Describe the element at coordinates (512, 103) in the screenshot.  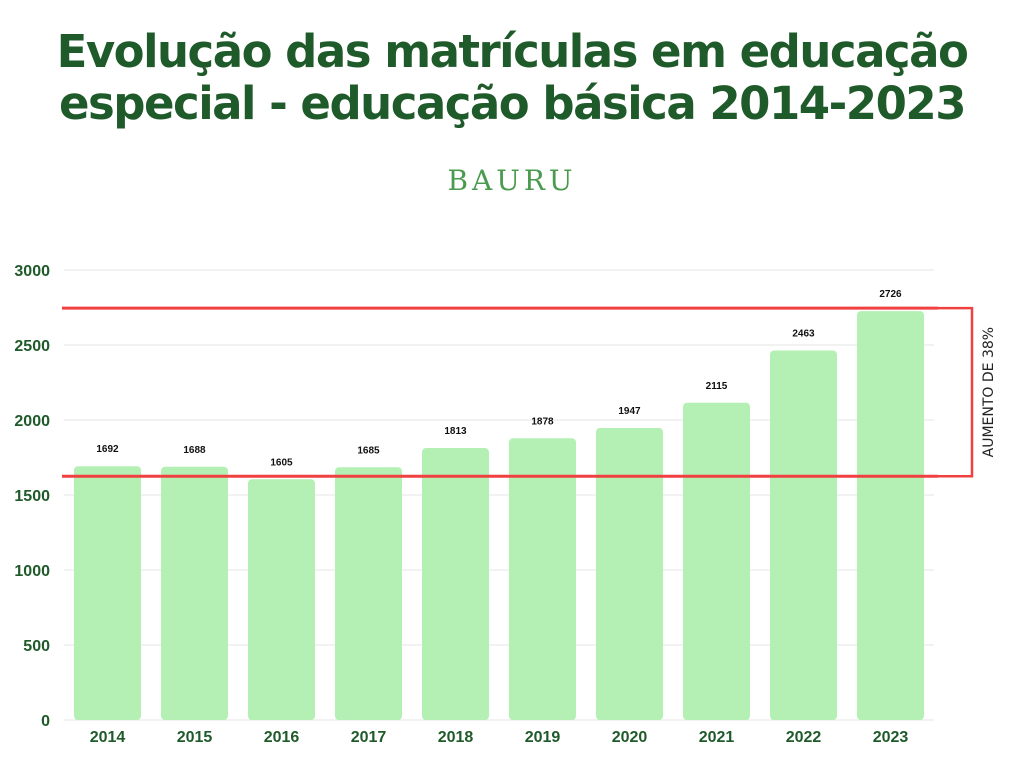
I see `title-line-2: especial - educação básica 2014-2023` at that location.